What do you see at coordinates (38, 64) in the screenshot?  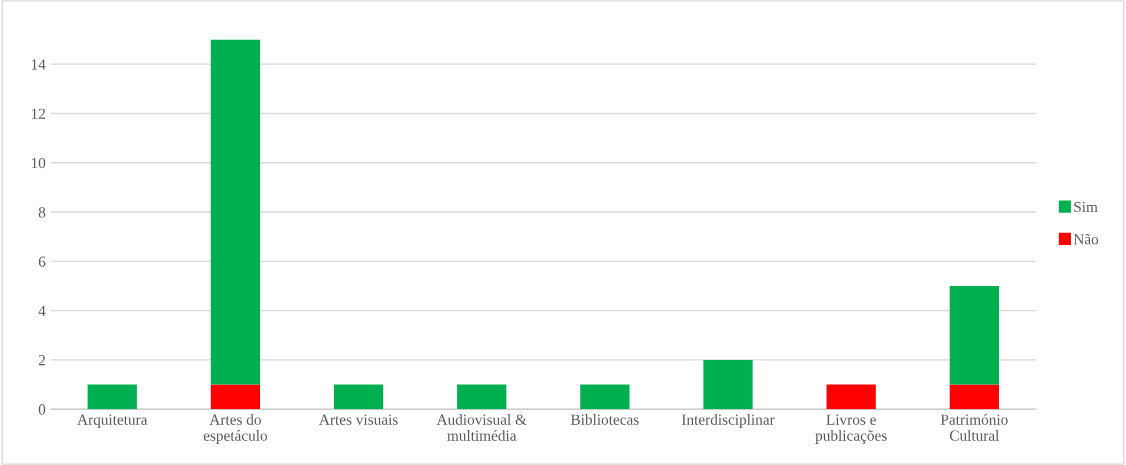 I see `y-tick-label: 14` at bounding box center [38, 64].